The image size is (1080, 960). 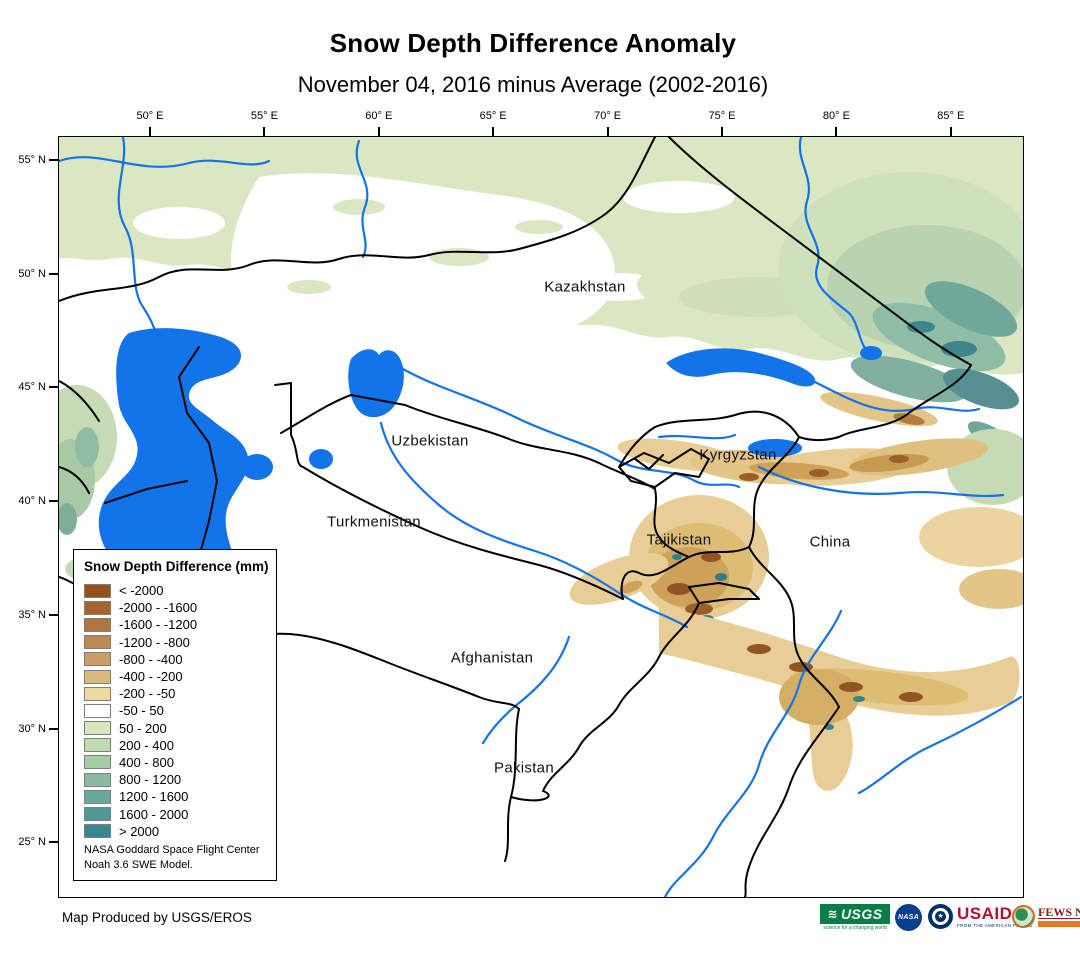 What do you see at coordinates (264, 116) in the screenshot?
I see `lon-tick-label: 55° E` at bounding box center [264, 116].